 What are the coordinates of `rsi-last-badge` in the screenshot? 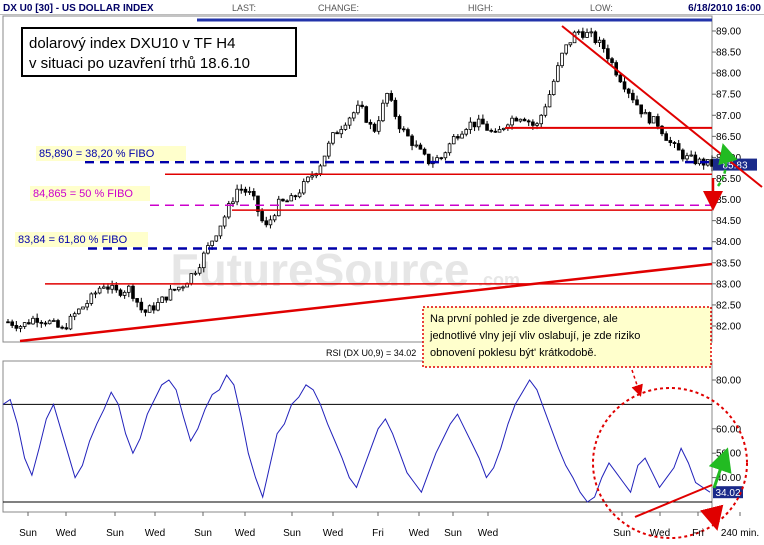 It's located at (728, 492).